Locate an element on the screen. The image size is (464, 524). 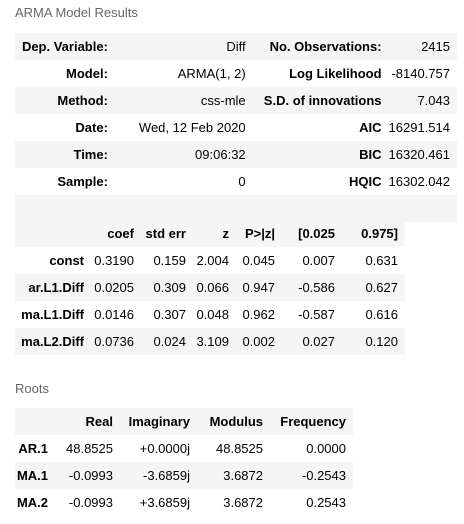
summary-label: Sample: is located at coordinates (82, 181).